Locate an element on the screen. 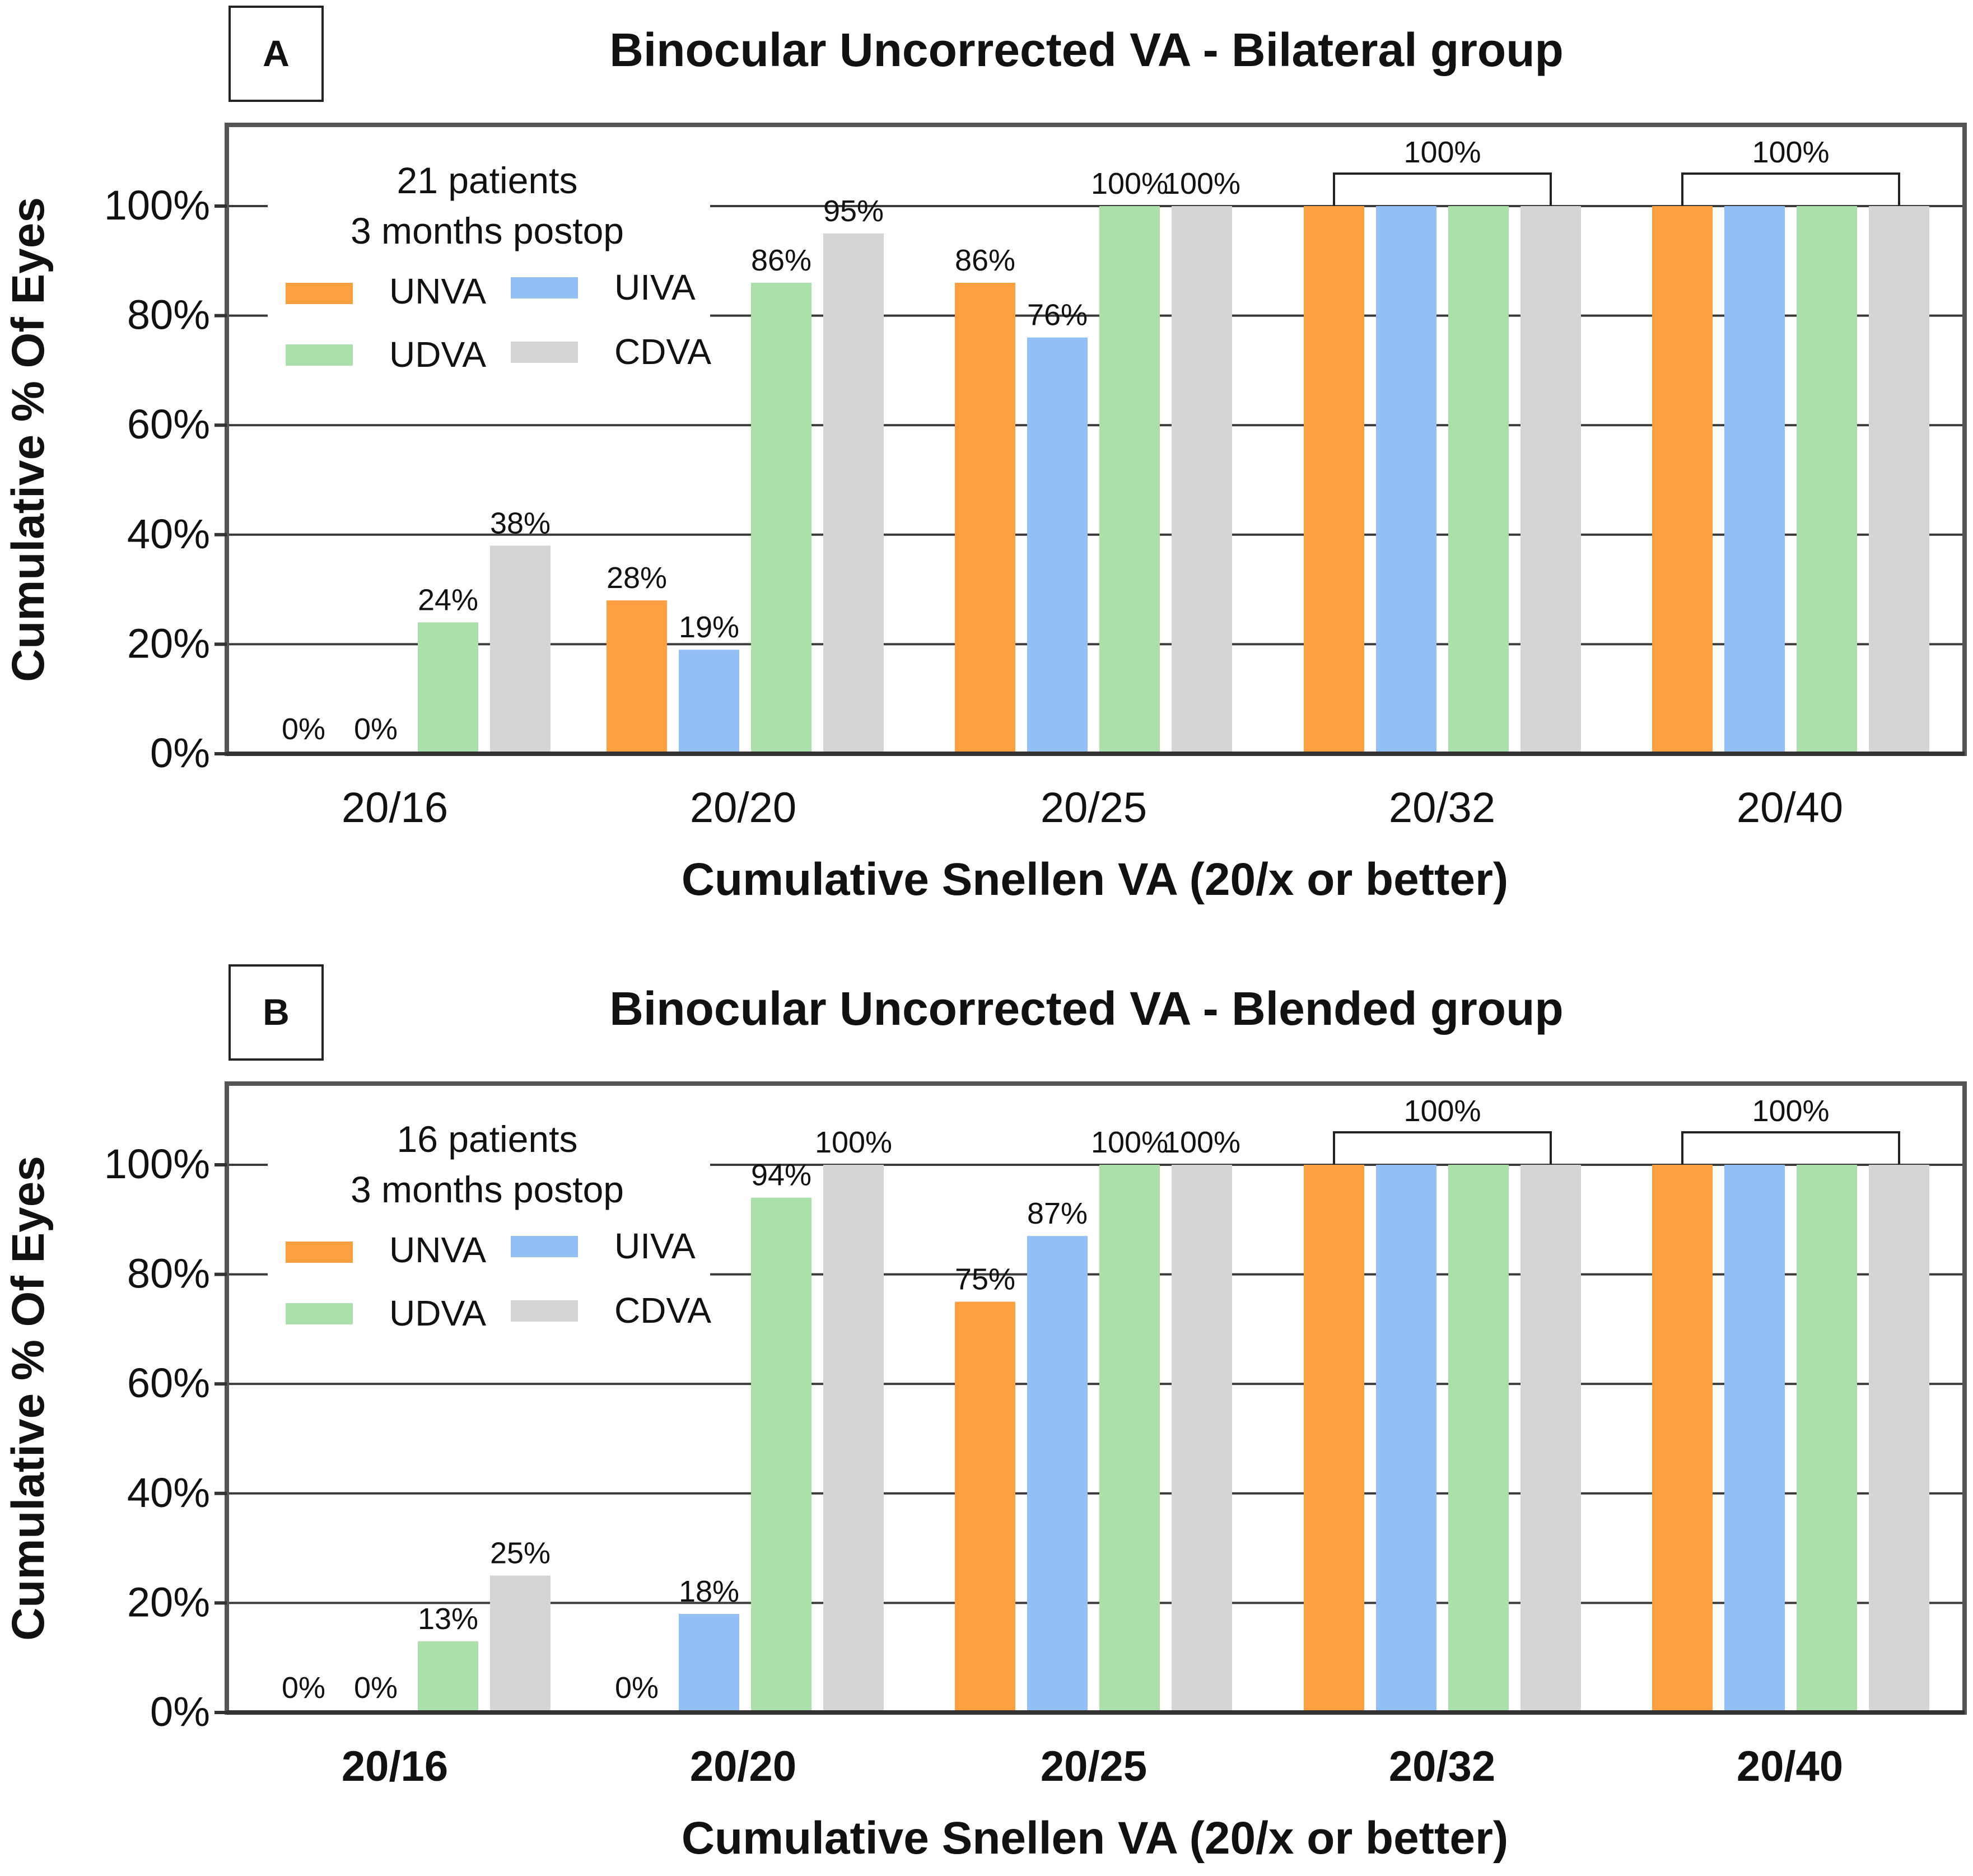 The width and height of the screenshot is (1973, 1876). legend-label-unva: UNVA is located at coordinates (437, 1250).